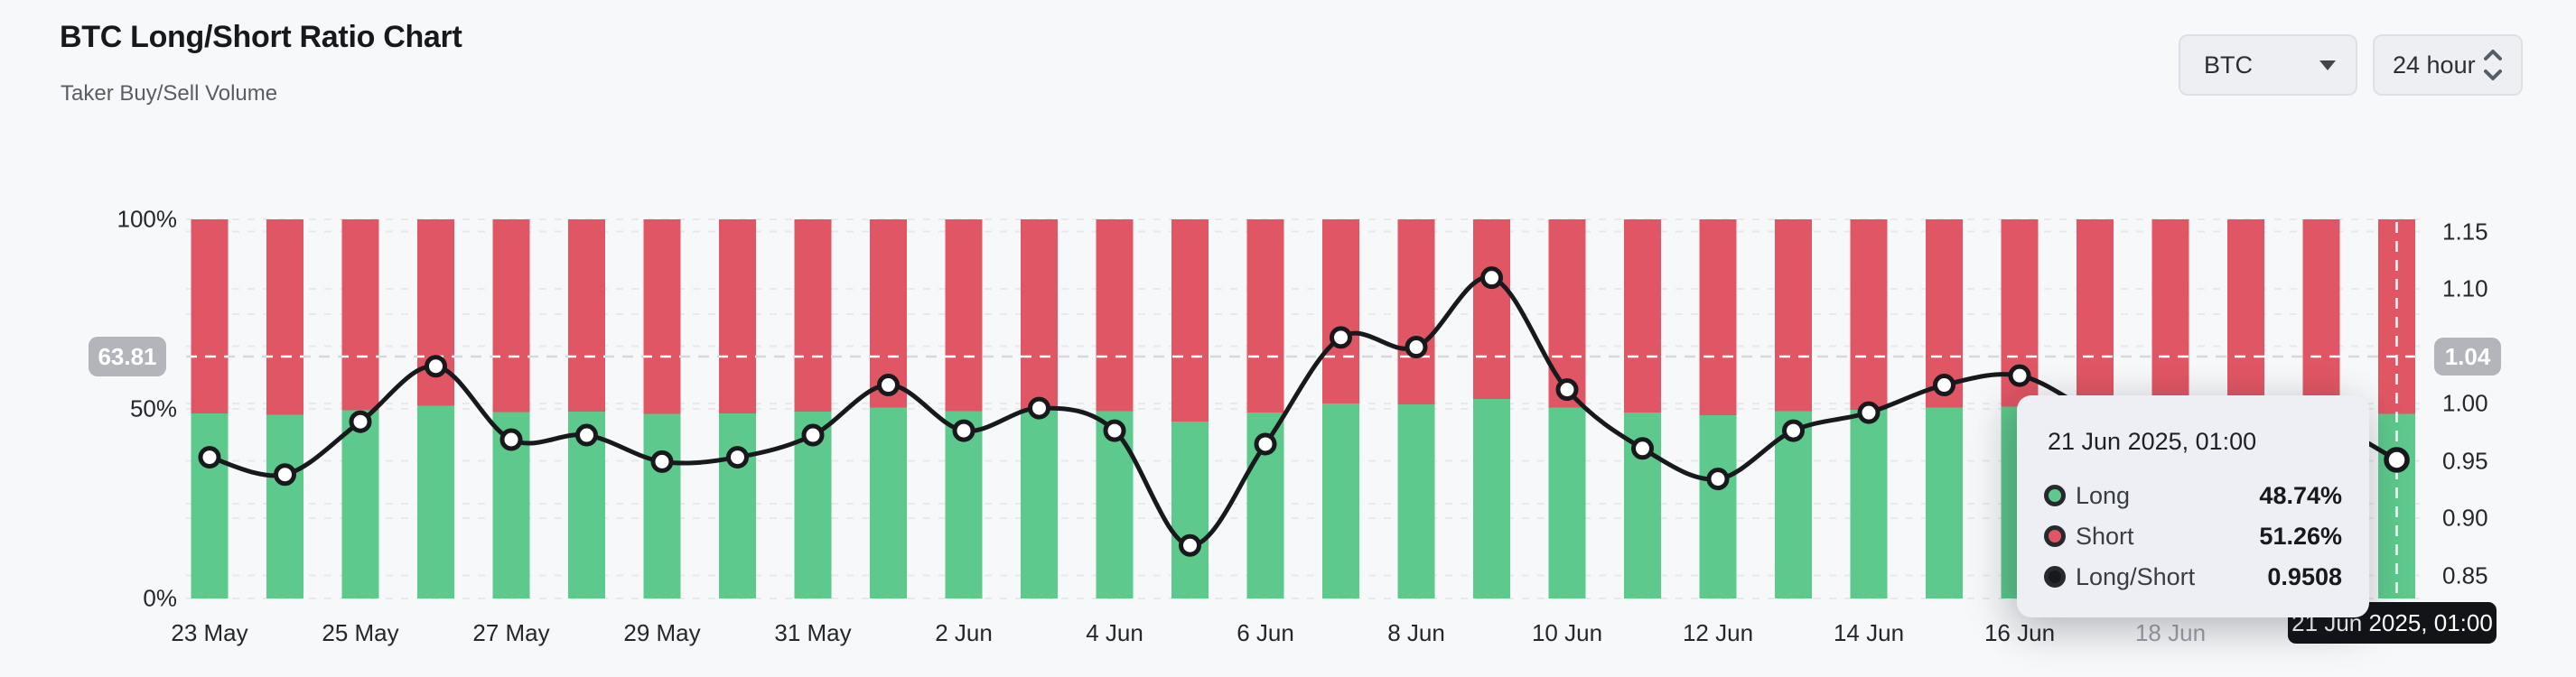 Image resolution: width=2576 pixels, height=677 pixels. I want to click on tooltip-row-ratio: Long/Short 0.9508, so click(2193, 576).